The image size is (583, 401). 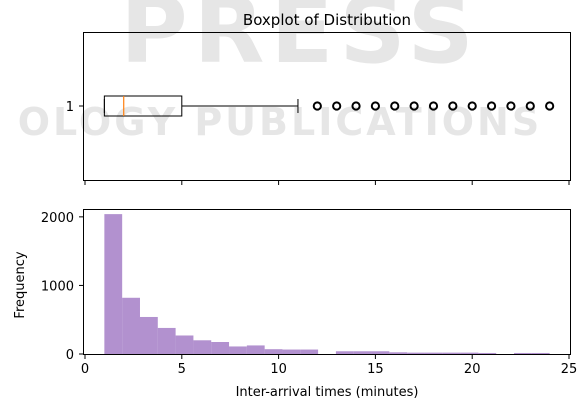 I want to click on watermark-line-1: PRESS, so click(x=300, y=42).